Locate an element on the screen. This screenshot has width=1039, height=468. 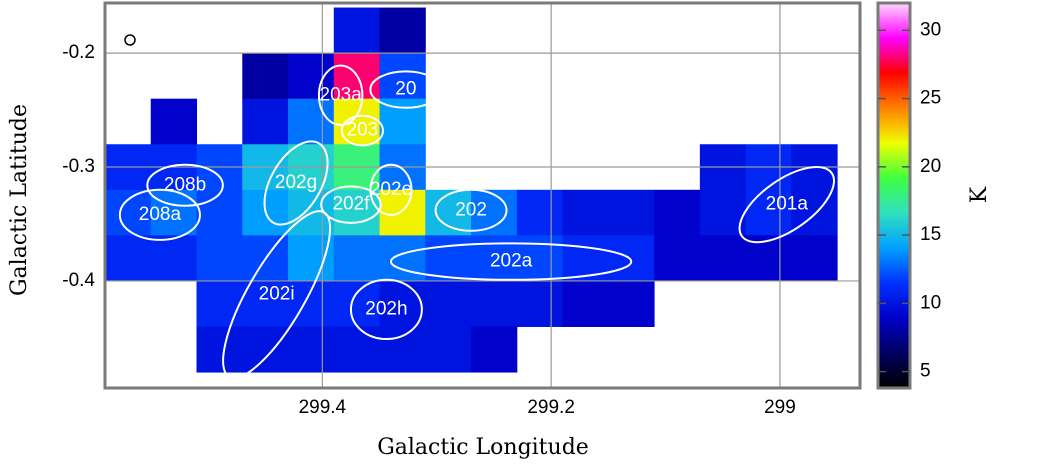
beam is located at coordinates (130, 40).